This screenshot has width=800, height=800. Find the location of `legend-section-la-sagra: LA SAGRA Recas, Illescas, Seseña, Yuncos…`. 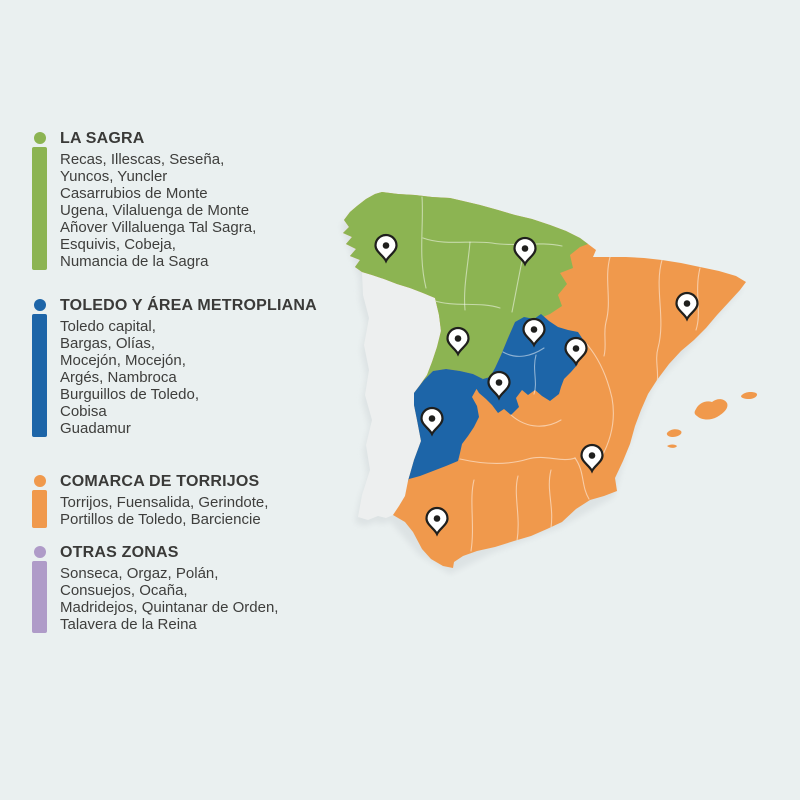

legend-section-la-sagra: LA SAGRA Recas, Illescas, Seseña, Yuncos… is located at coordinates (182, 200).